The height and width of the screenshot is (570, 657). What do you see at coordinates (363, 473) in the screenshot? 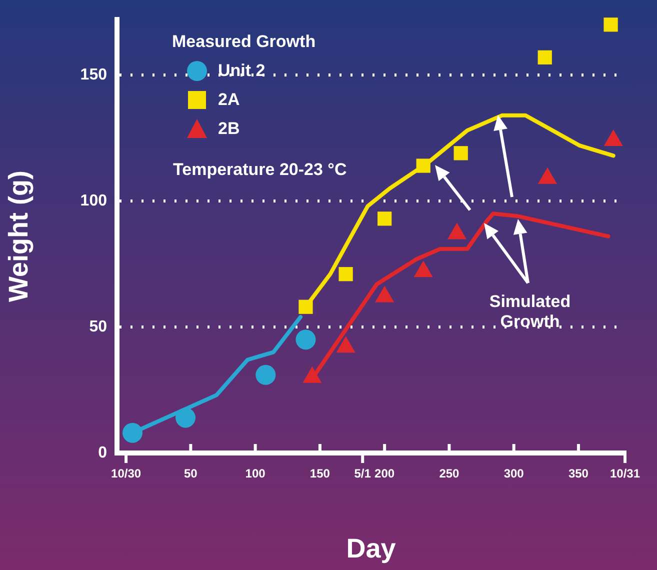
I see `x-tick-label: 5/1` at bounding box center [363, 473].